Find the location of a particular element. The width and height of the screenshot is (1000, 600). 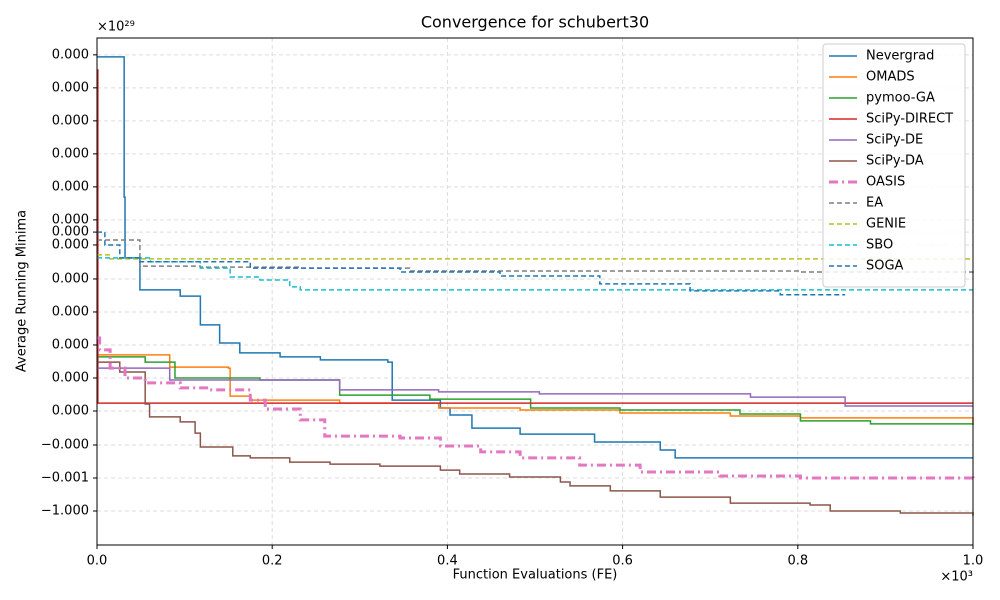

legend-label: pymoo-GA is located at coordinates (900, 98).